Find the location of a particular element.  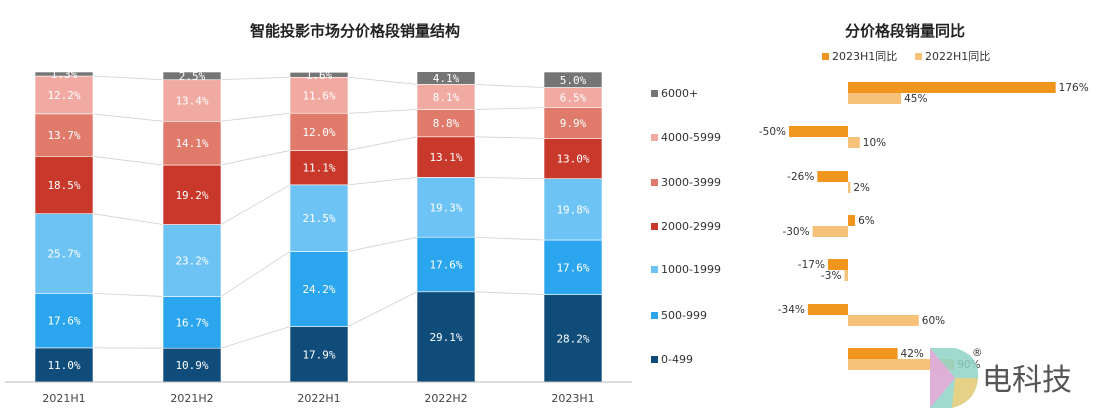

watermark-text: 电科技 is located at coordinates (1027, 380).